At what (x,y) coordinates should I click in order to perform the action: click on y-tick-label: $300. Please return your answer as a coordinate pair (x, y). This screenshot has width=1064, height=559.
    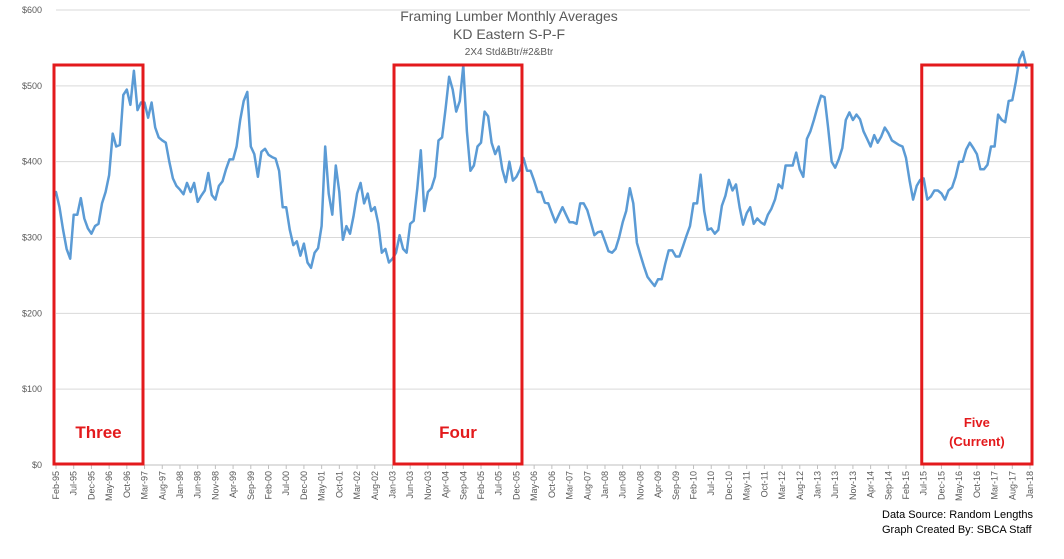
    Looking at the image, I should click on (32, 238).